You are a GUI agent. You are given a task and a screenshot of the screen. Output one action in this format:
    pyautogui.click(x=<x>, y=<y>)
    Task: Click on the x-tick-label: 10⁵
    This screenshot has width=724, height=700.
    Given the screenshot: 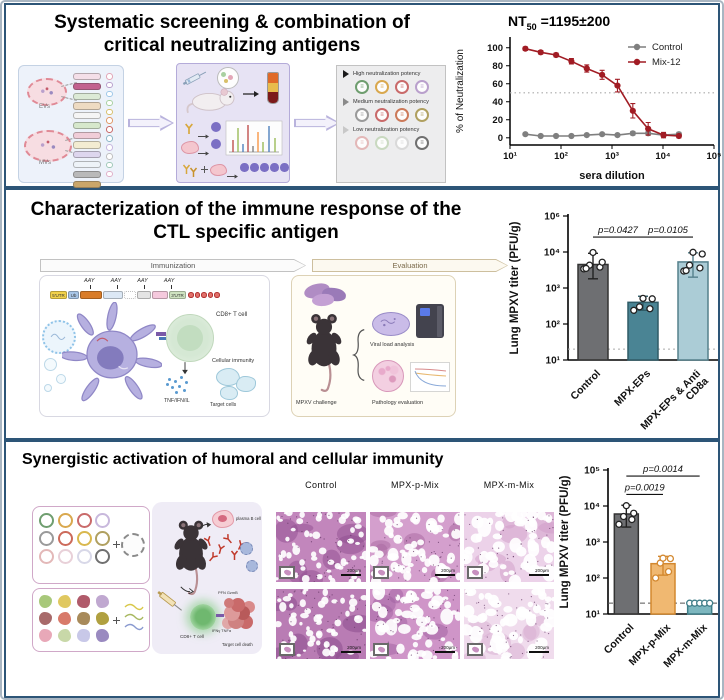 What is the action you would take?
    pyautogui.click(x=713, y=156)
    